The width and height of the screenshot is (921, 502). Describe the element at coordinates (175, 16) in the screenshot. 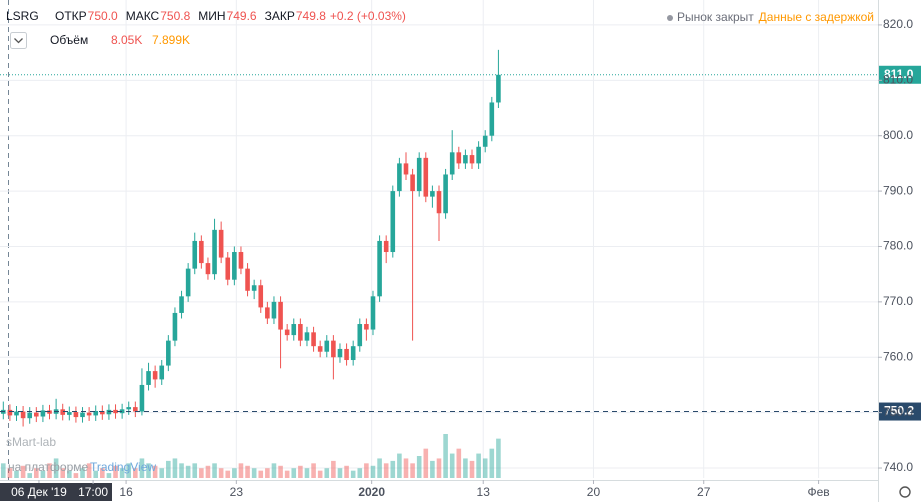

I see `ohlc-value: 750.8` at that location.